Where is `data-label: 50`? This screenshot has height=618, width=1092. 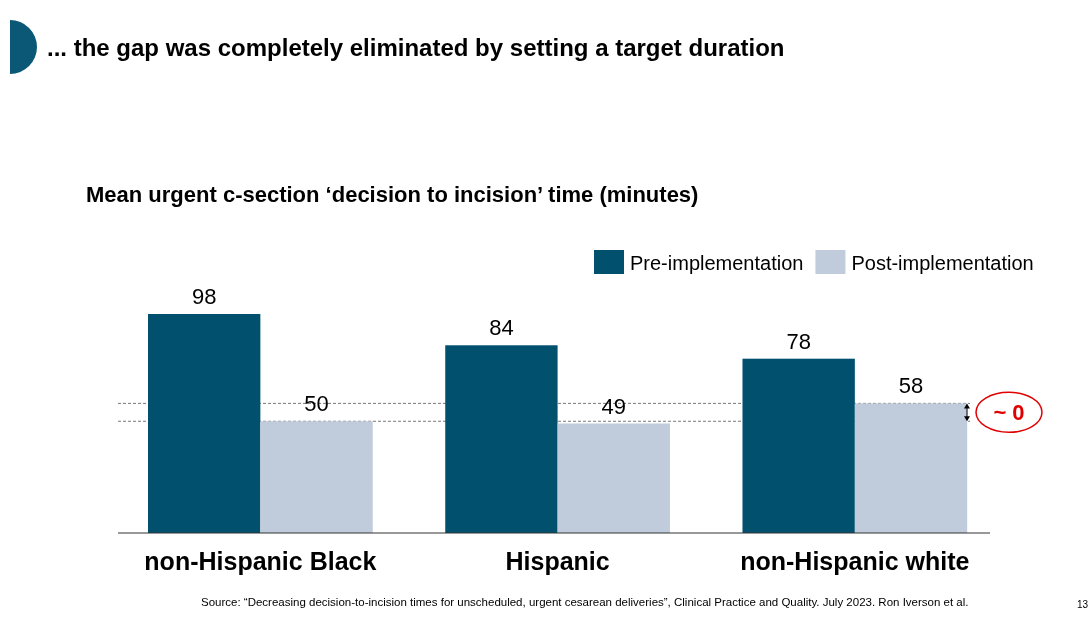 data-label: 50 is located at coordinates (316, 404).